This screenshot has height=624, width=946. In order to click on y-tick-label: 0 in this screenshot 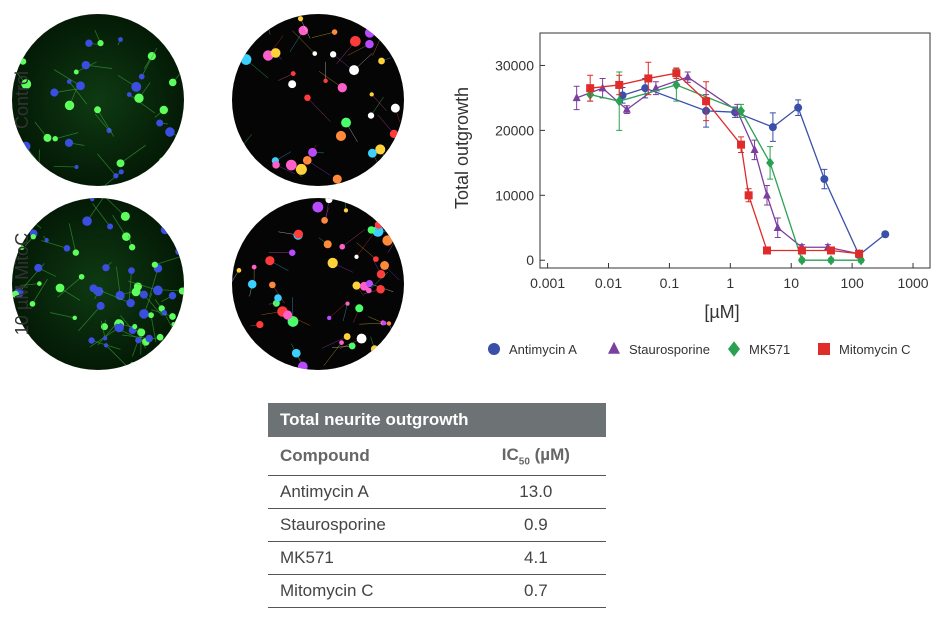, I will do `click(530, 260)`.